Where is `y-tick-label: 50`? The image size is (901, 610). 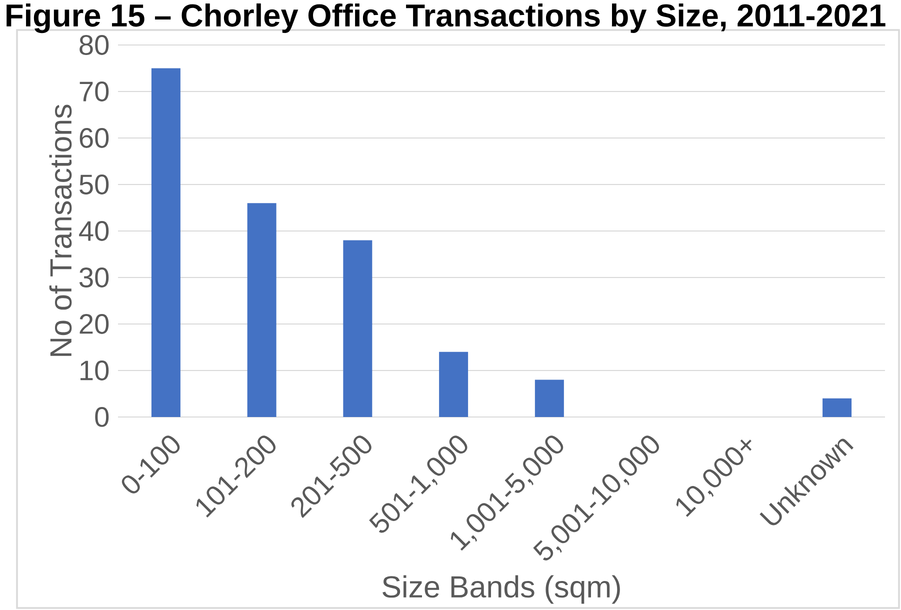
y-tick-label: 50 is located at coordinates (94, 184).